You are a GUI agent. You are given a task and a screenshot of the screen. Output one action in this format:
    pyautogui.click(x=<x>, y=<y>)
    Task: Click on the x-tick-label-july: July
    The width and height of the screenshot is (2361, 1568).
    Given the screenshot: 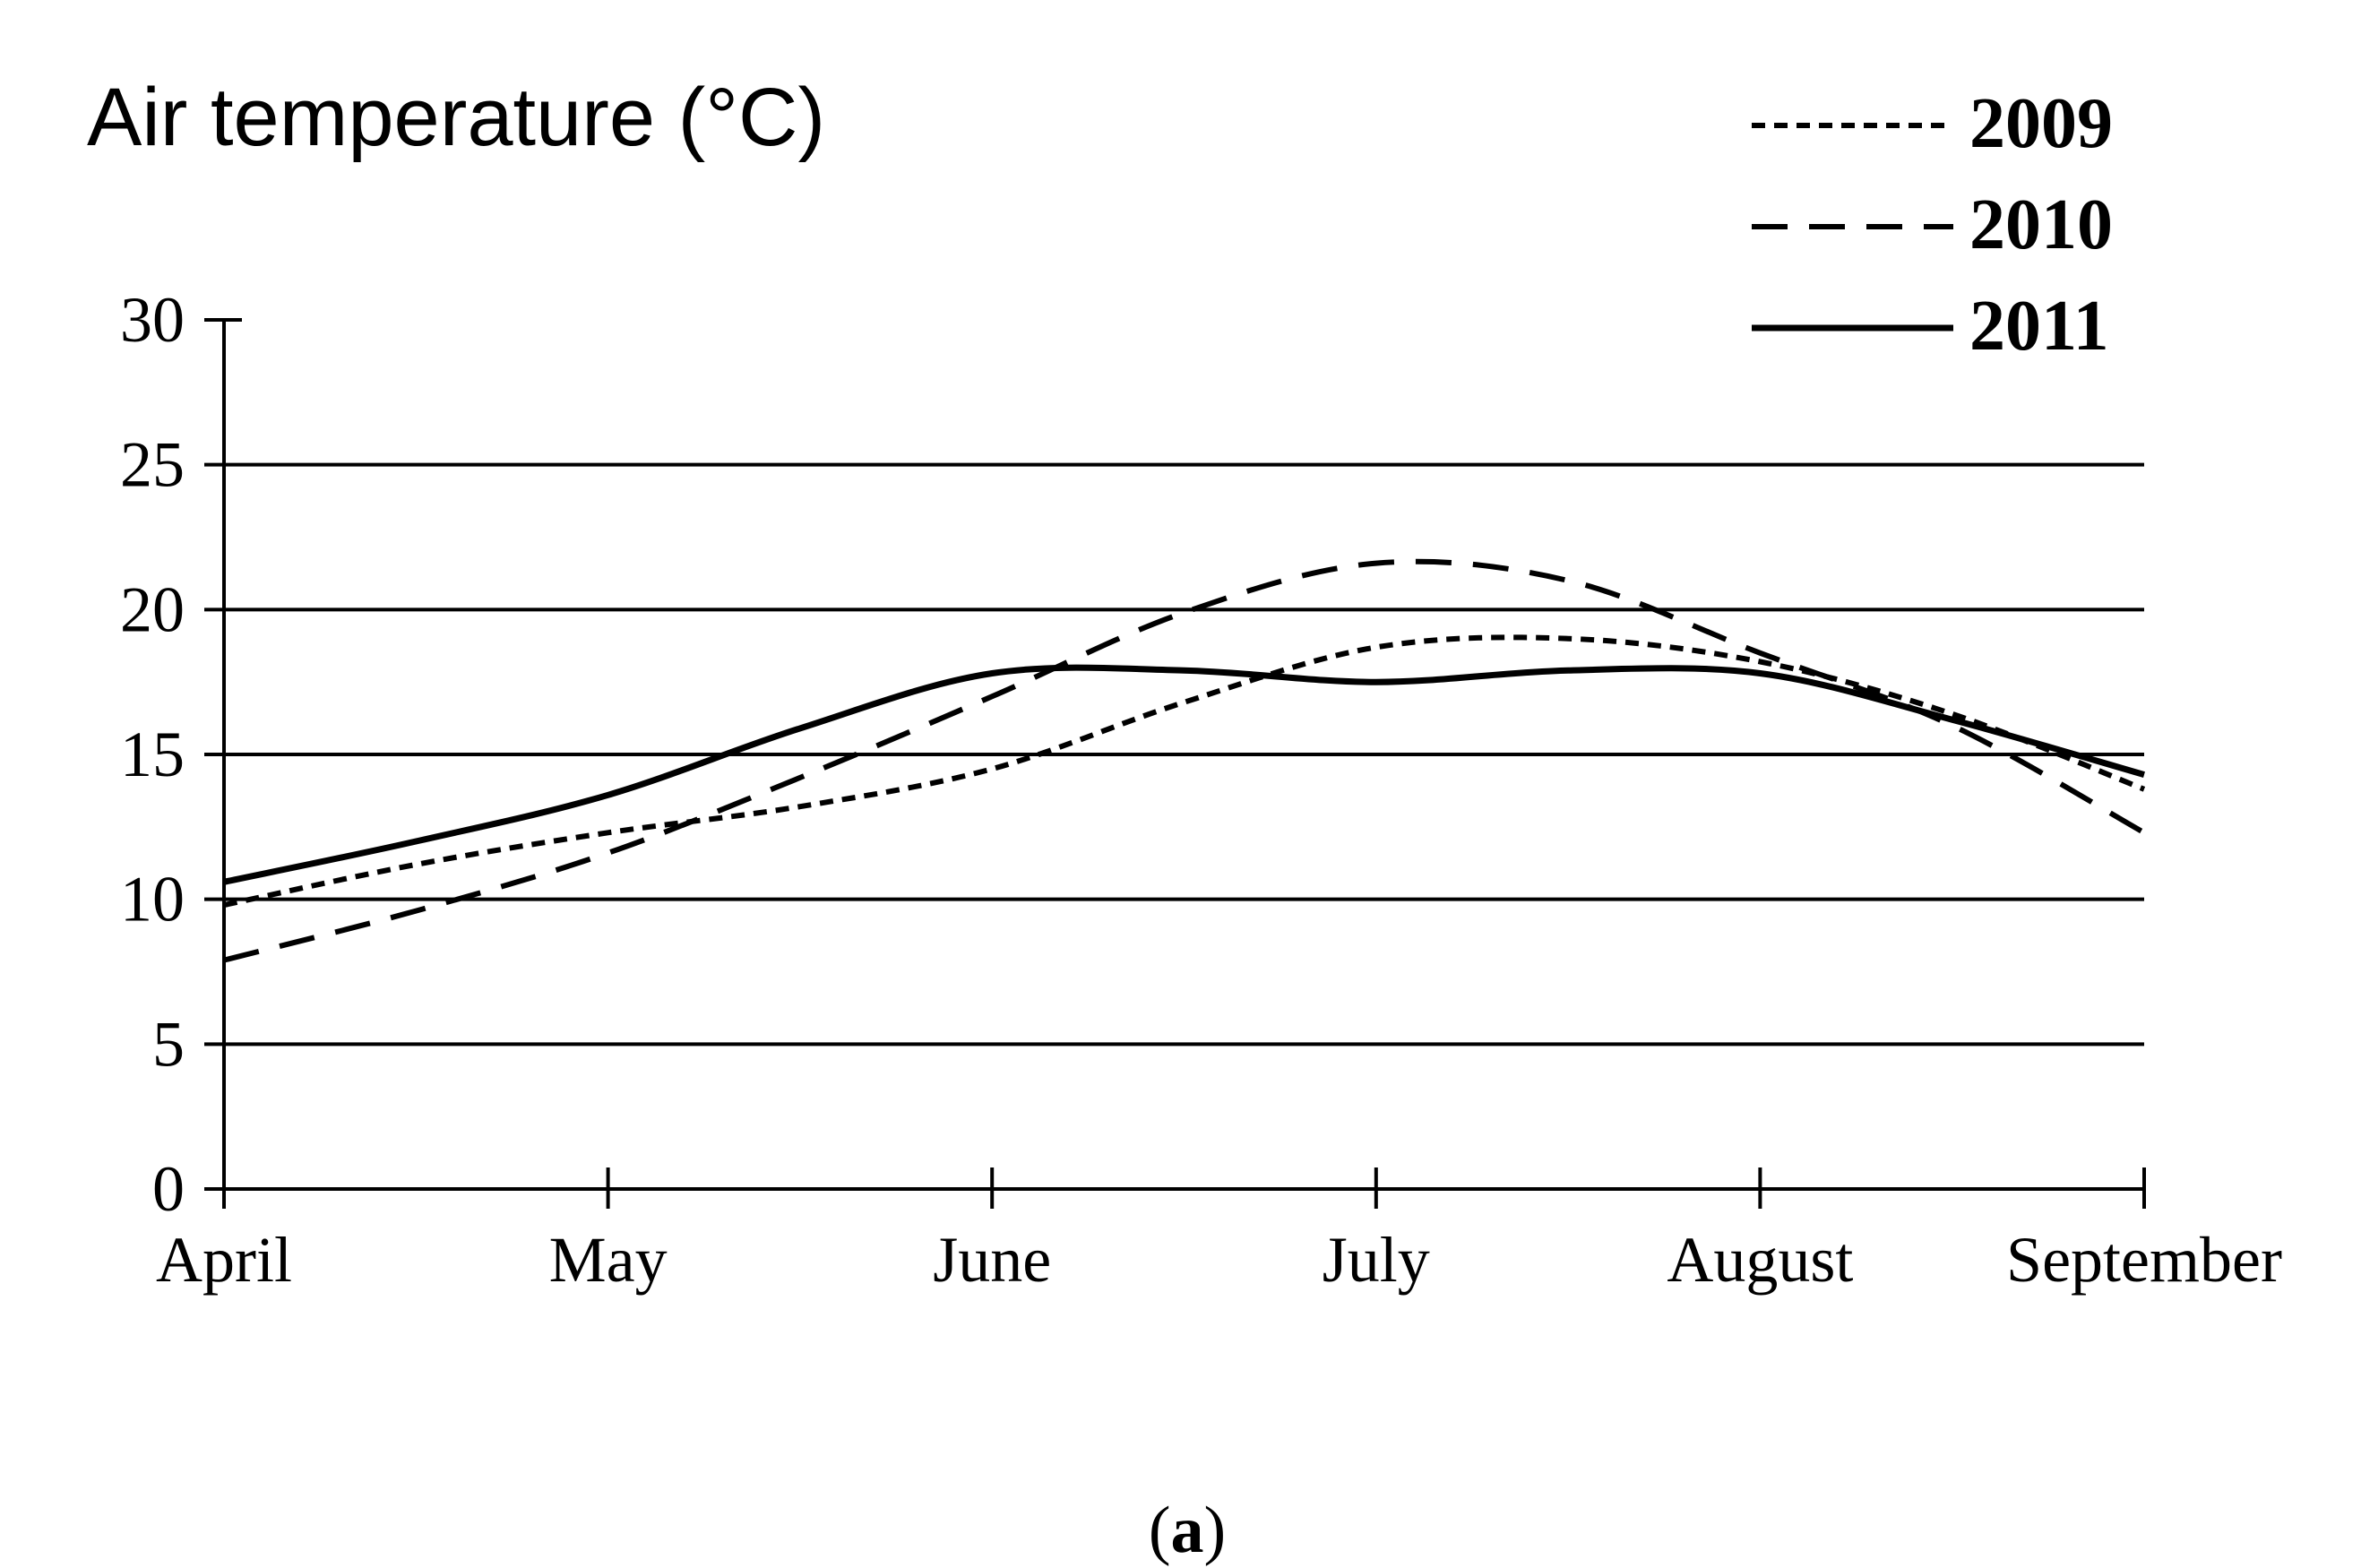 What is the action you would take?
    pyautogui.click(x=1376, y=1260)
    